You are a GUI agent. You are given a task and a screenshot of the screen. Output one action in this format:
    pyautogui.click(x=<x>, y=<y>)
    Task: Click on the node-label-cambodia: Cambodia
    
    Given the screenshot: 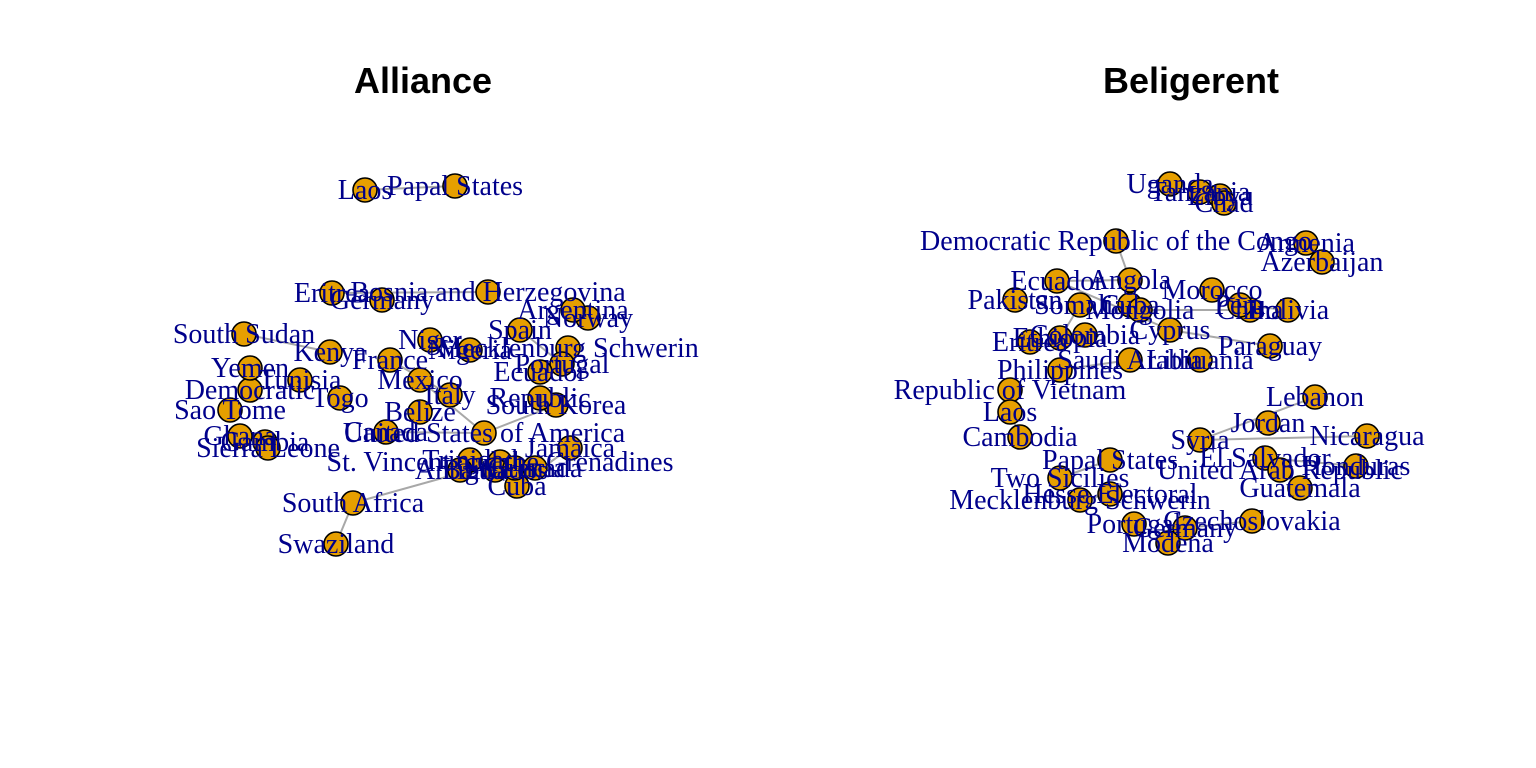 What is the action you would take?
    pyautogui.click(x=1020, y=437)
    